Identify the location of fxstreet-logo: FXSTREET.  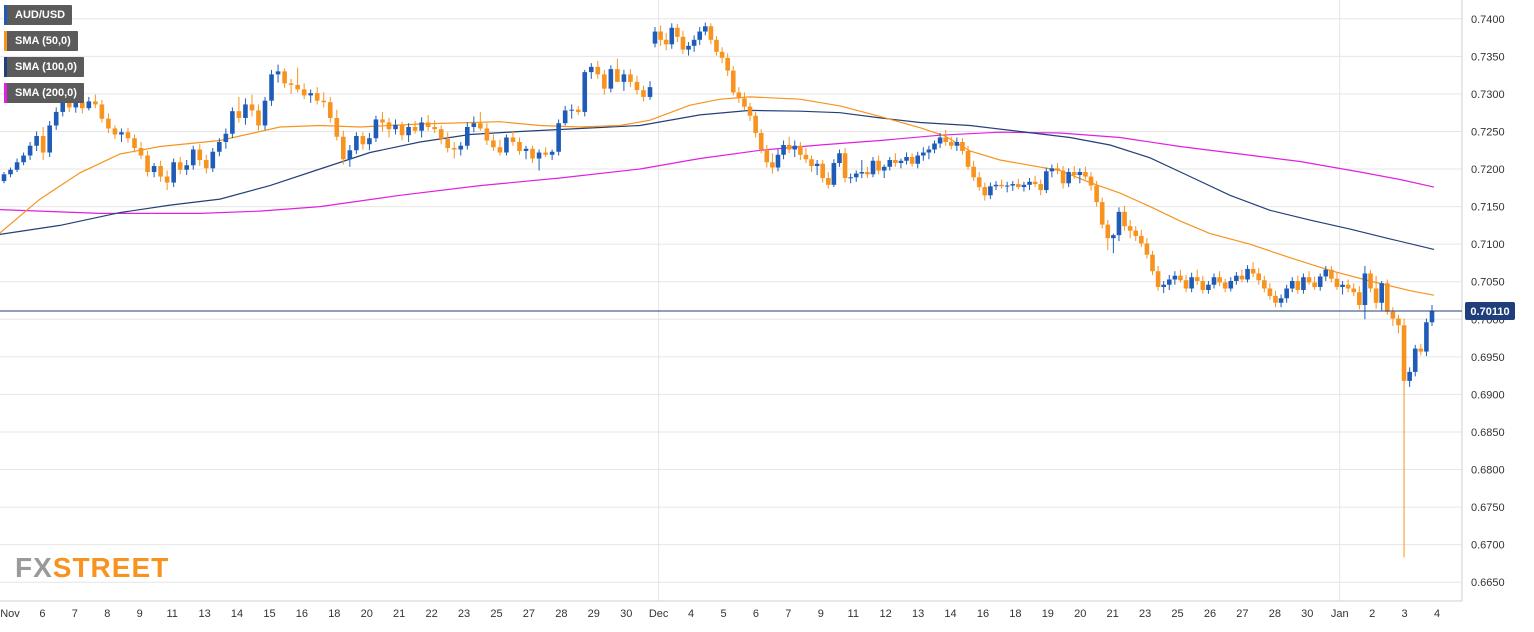
(92, 568).